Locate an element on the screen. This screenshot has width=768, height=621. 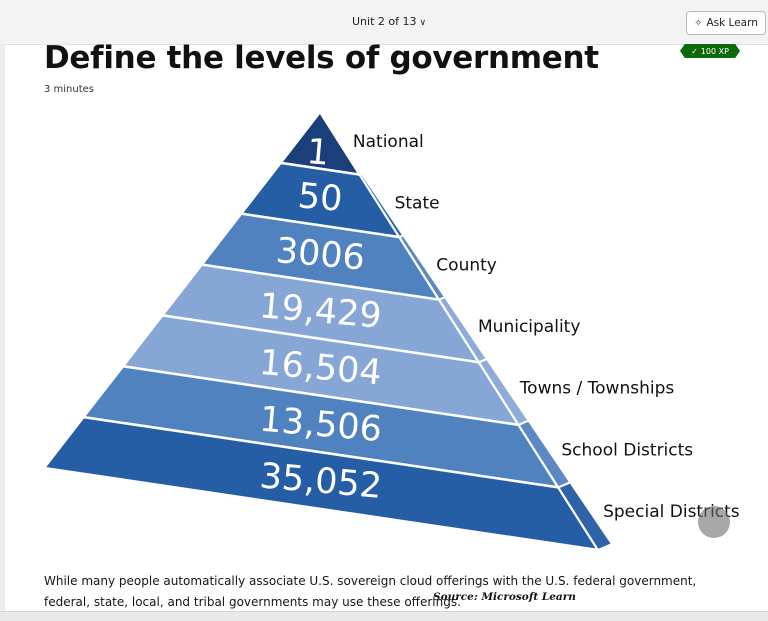
sparkle-icon: ✧ is located at coordinates (698, 23).